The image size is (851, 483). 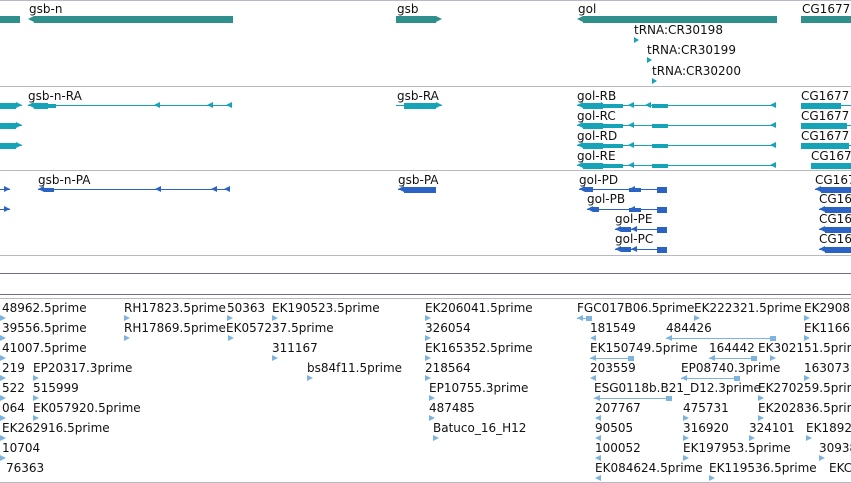 I want to click on est-label: 522, so click(x=13, y=388).